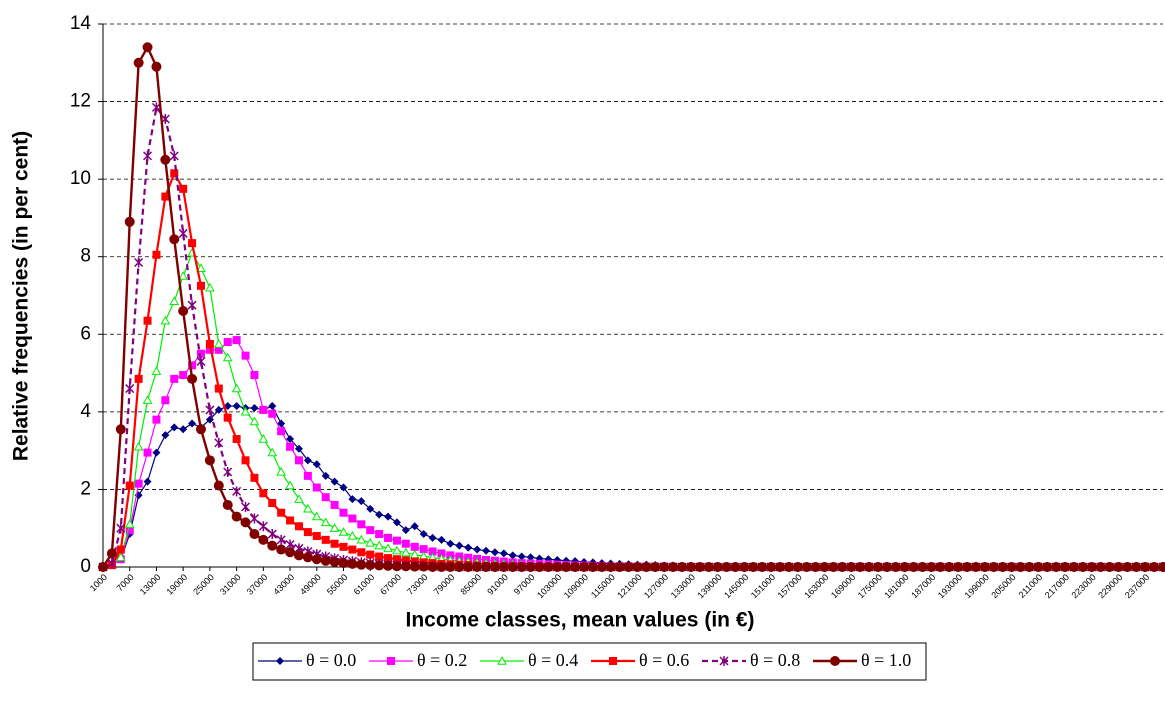 Image resolution: width=1165 pixels, height=720 pixels. I want to click on x-tick-label: 85000, so click(470, 584).